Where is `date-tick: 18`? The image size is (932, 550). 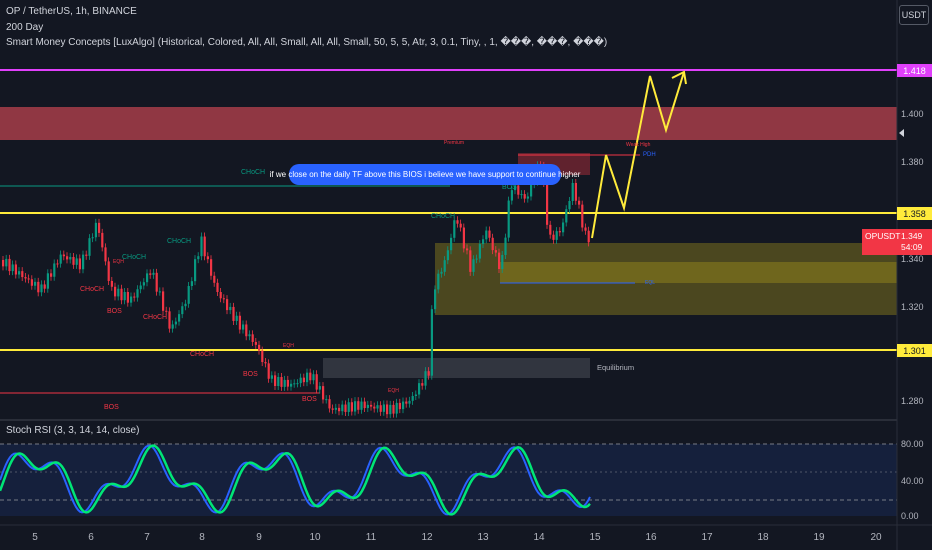
date-tick: 18 is located at coordinates (763, 537).